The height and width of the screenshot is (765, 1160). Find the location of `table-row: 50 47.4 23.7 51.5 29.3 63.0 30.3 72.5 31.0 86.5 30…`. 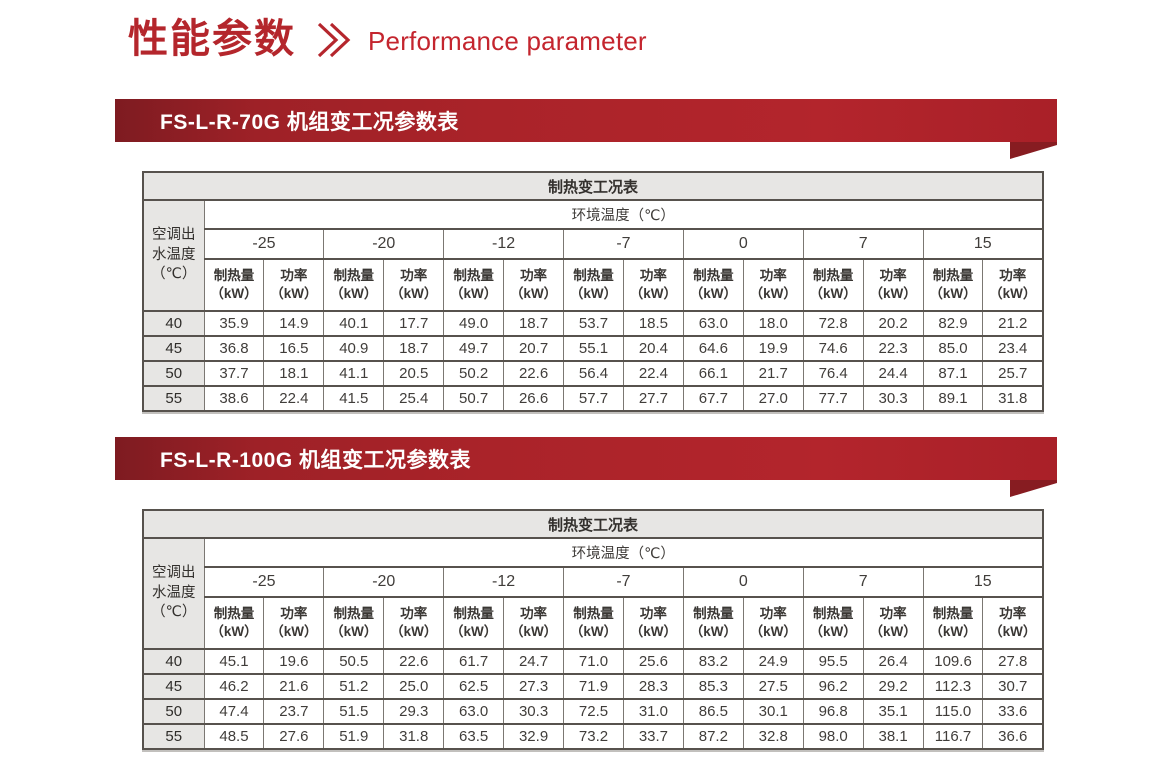

table-row: 50 47.4 23.7 51.5 29.3 63.0 30.3 72.5 31.0 86.5 30… is located at coordinates (593, 711).